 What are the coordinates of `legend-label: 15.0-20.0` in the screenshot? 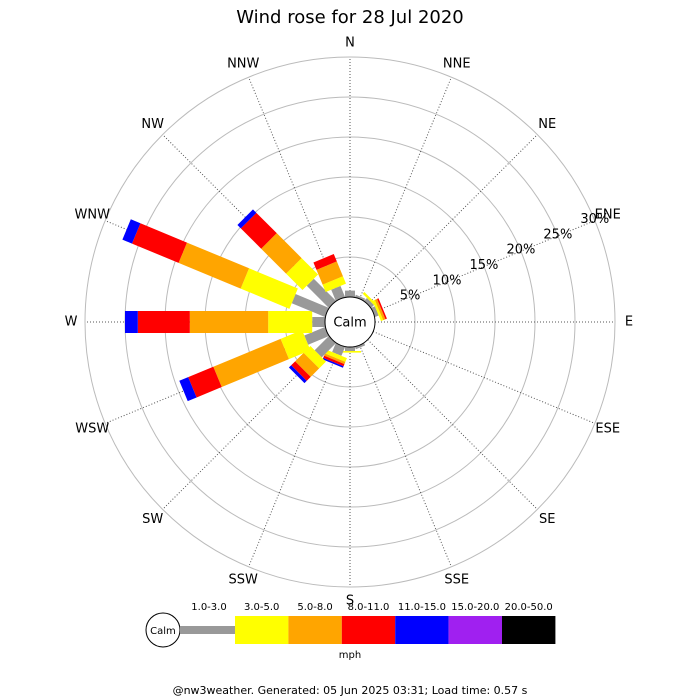 It's located at (475, 607).